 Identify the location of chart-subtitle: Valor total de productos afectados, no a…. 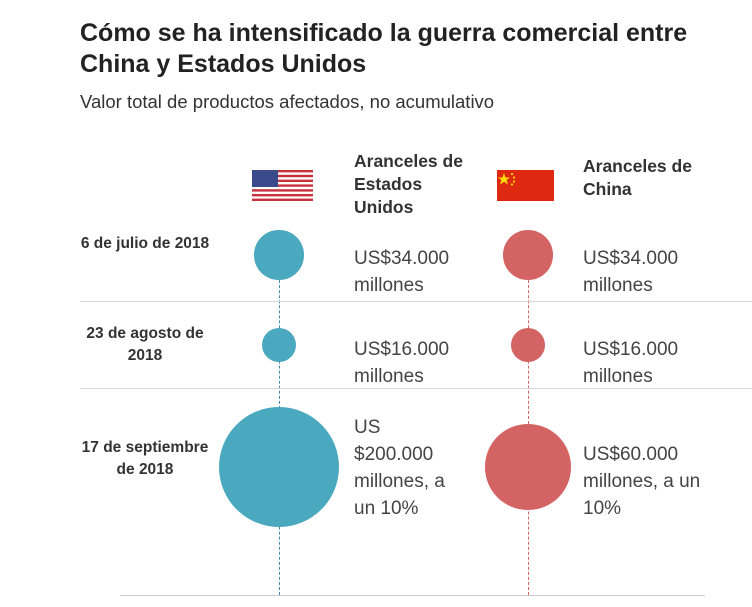
(287, 101).